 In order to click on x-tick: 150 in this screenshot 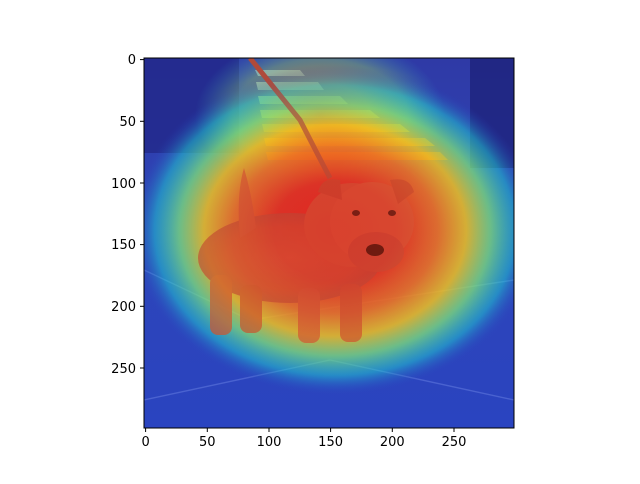, I will do `click(330, 439)`.